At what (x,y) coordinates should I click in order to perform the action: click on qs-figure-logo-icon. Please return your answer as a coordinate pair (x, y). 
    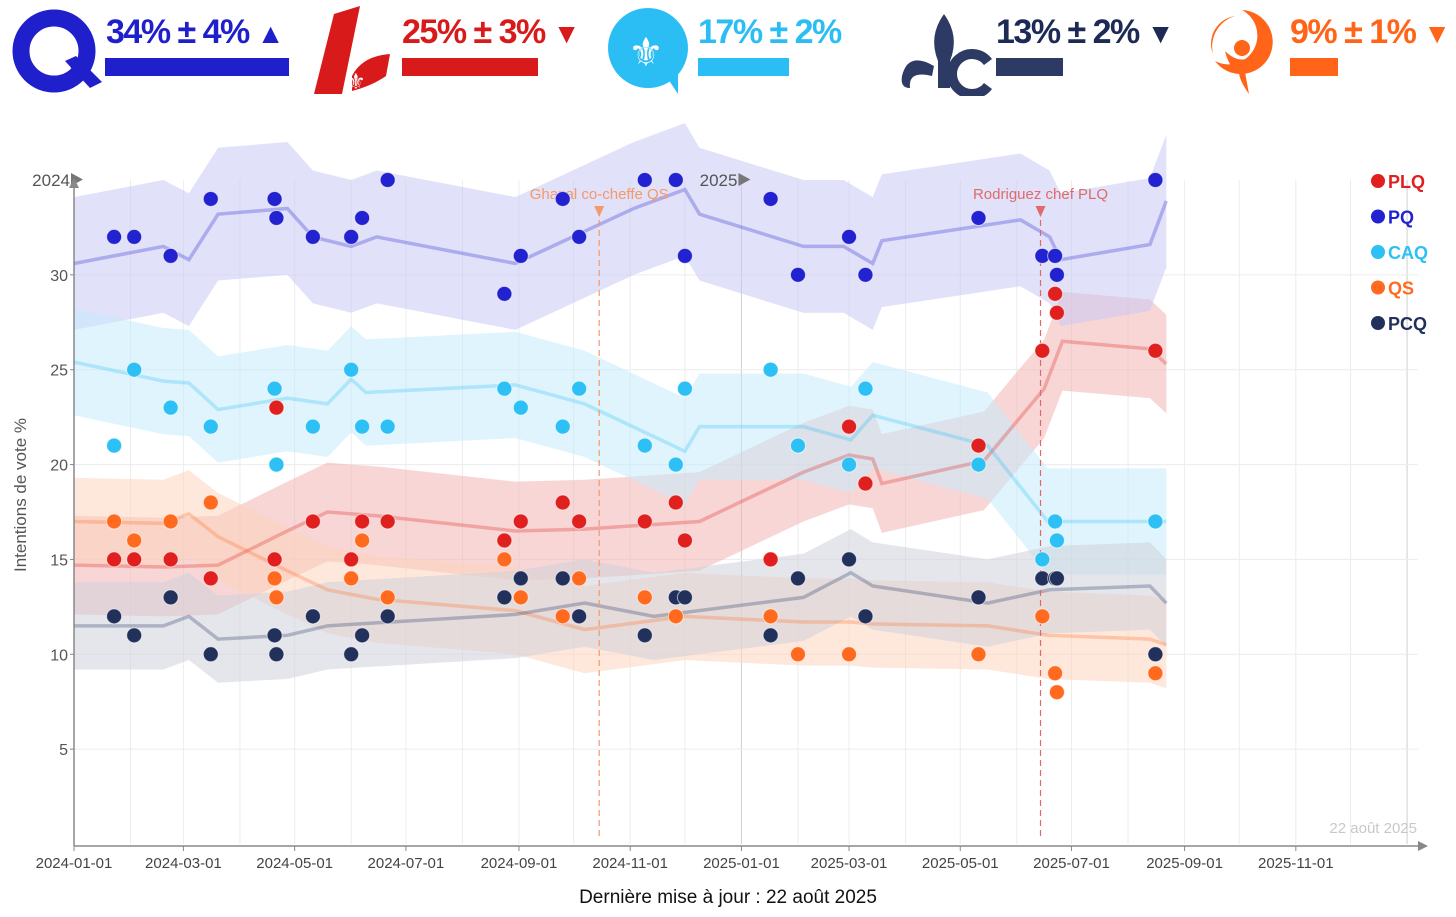
    Looking at the image, I should click on (1242, 52).